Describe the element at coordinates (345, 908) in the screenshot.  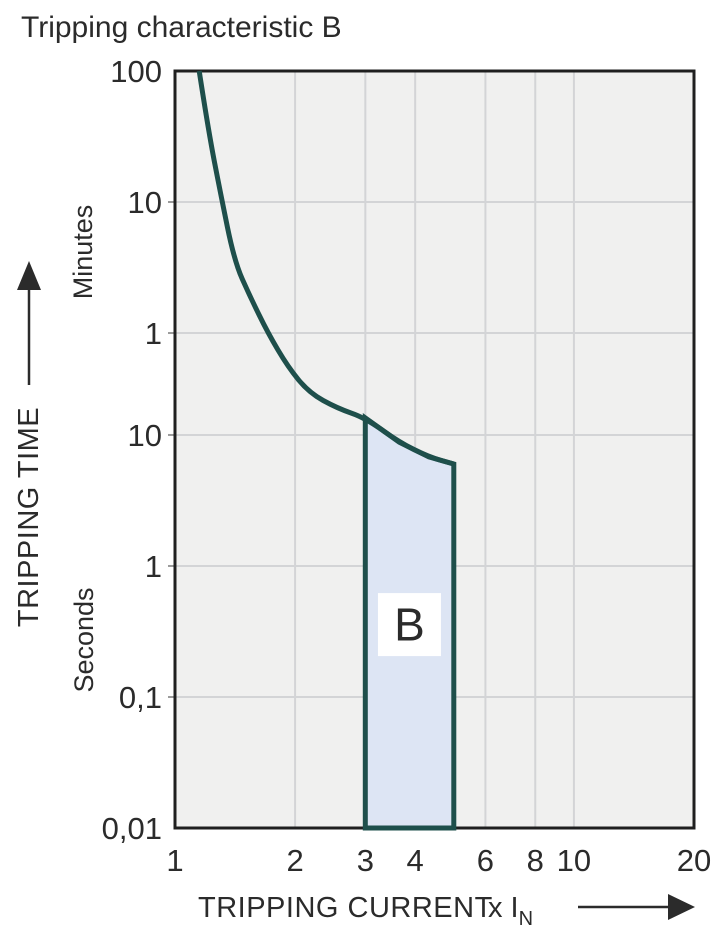
I see `x-axis-title: TRIPPING CURRENT` at that location.